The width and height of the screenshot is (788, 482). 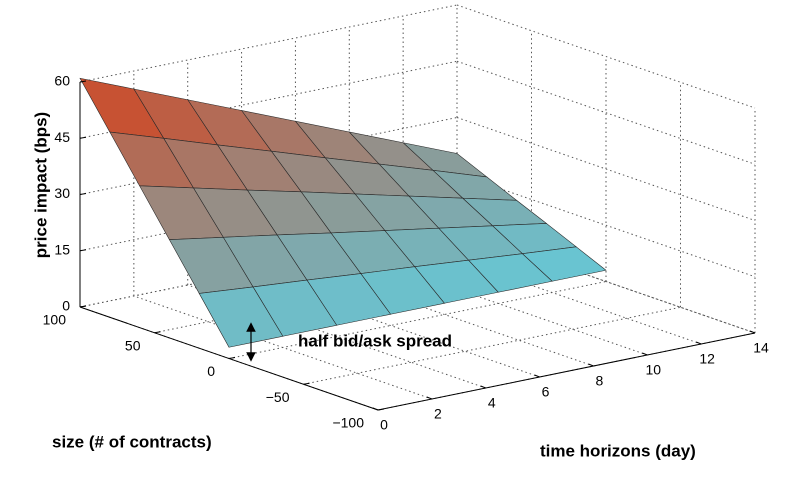 What do you see at coordinates (653, 370) in the screenshot?
I see `x-tick-label: 10` at bounding box center [653, 370].